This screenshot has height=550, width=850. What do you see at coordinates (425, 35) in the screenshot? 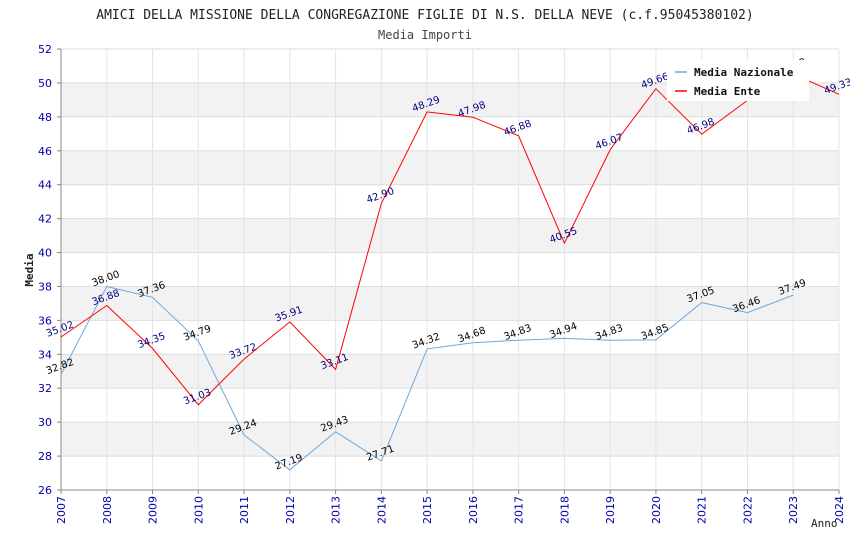
I see `chart-subtitle: Media Importi` at bounding box center [425, 35].